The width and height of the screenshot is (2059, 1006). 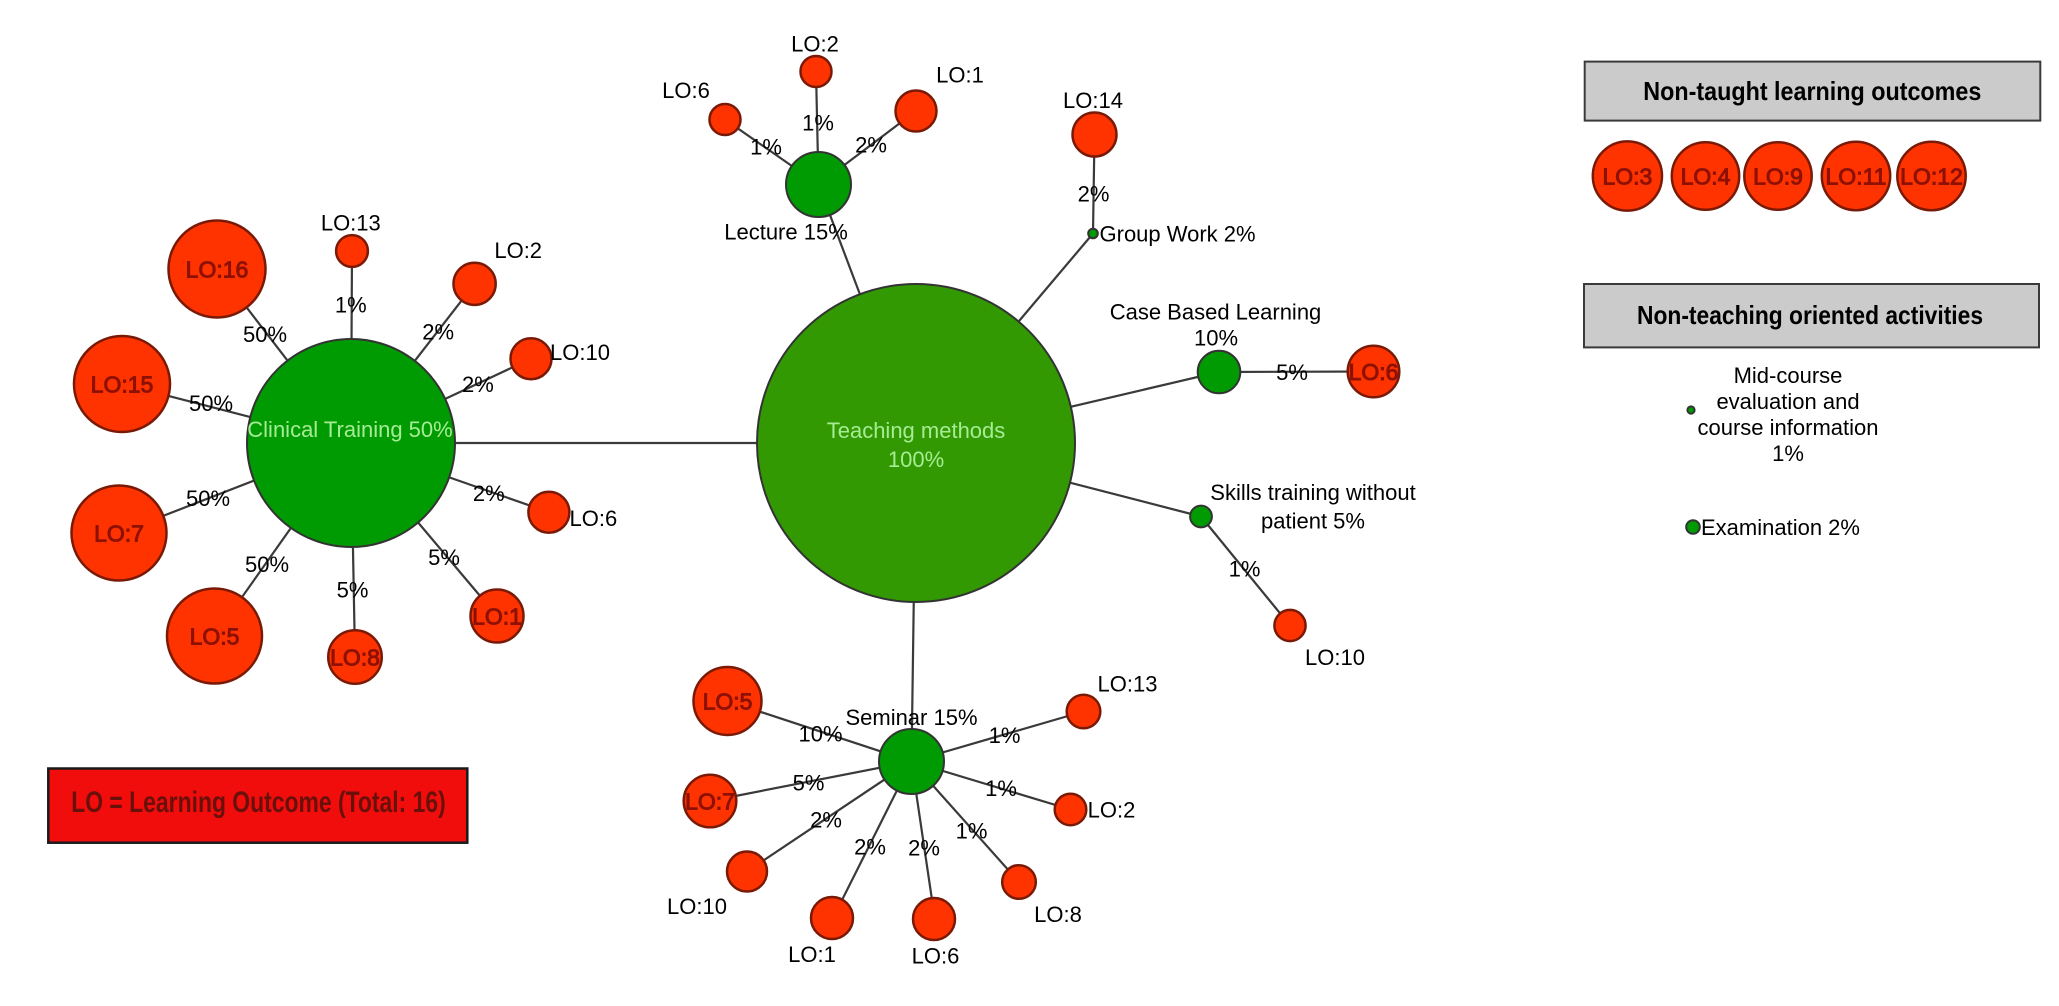 I want to click on svg-text: LO:11, so click(x=1856, y=177).